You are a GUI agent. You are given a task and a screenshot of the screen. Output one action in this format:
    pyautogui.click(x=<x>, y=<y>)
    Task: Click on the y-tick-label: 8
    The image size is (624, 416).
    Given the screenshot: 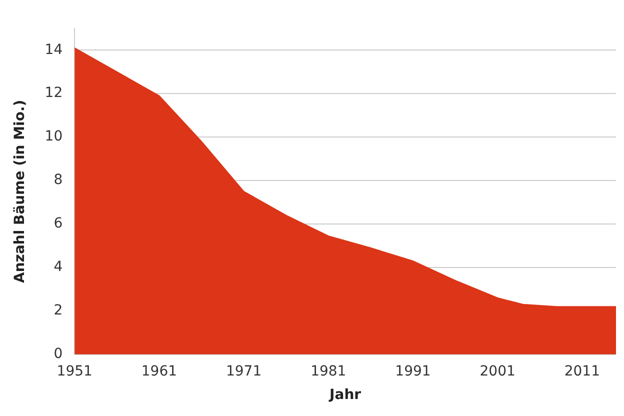 What is the action you would take?
    pyautogui.click(x=58, y=180)
    